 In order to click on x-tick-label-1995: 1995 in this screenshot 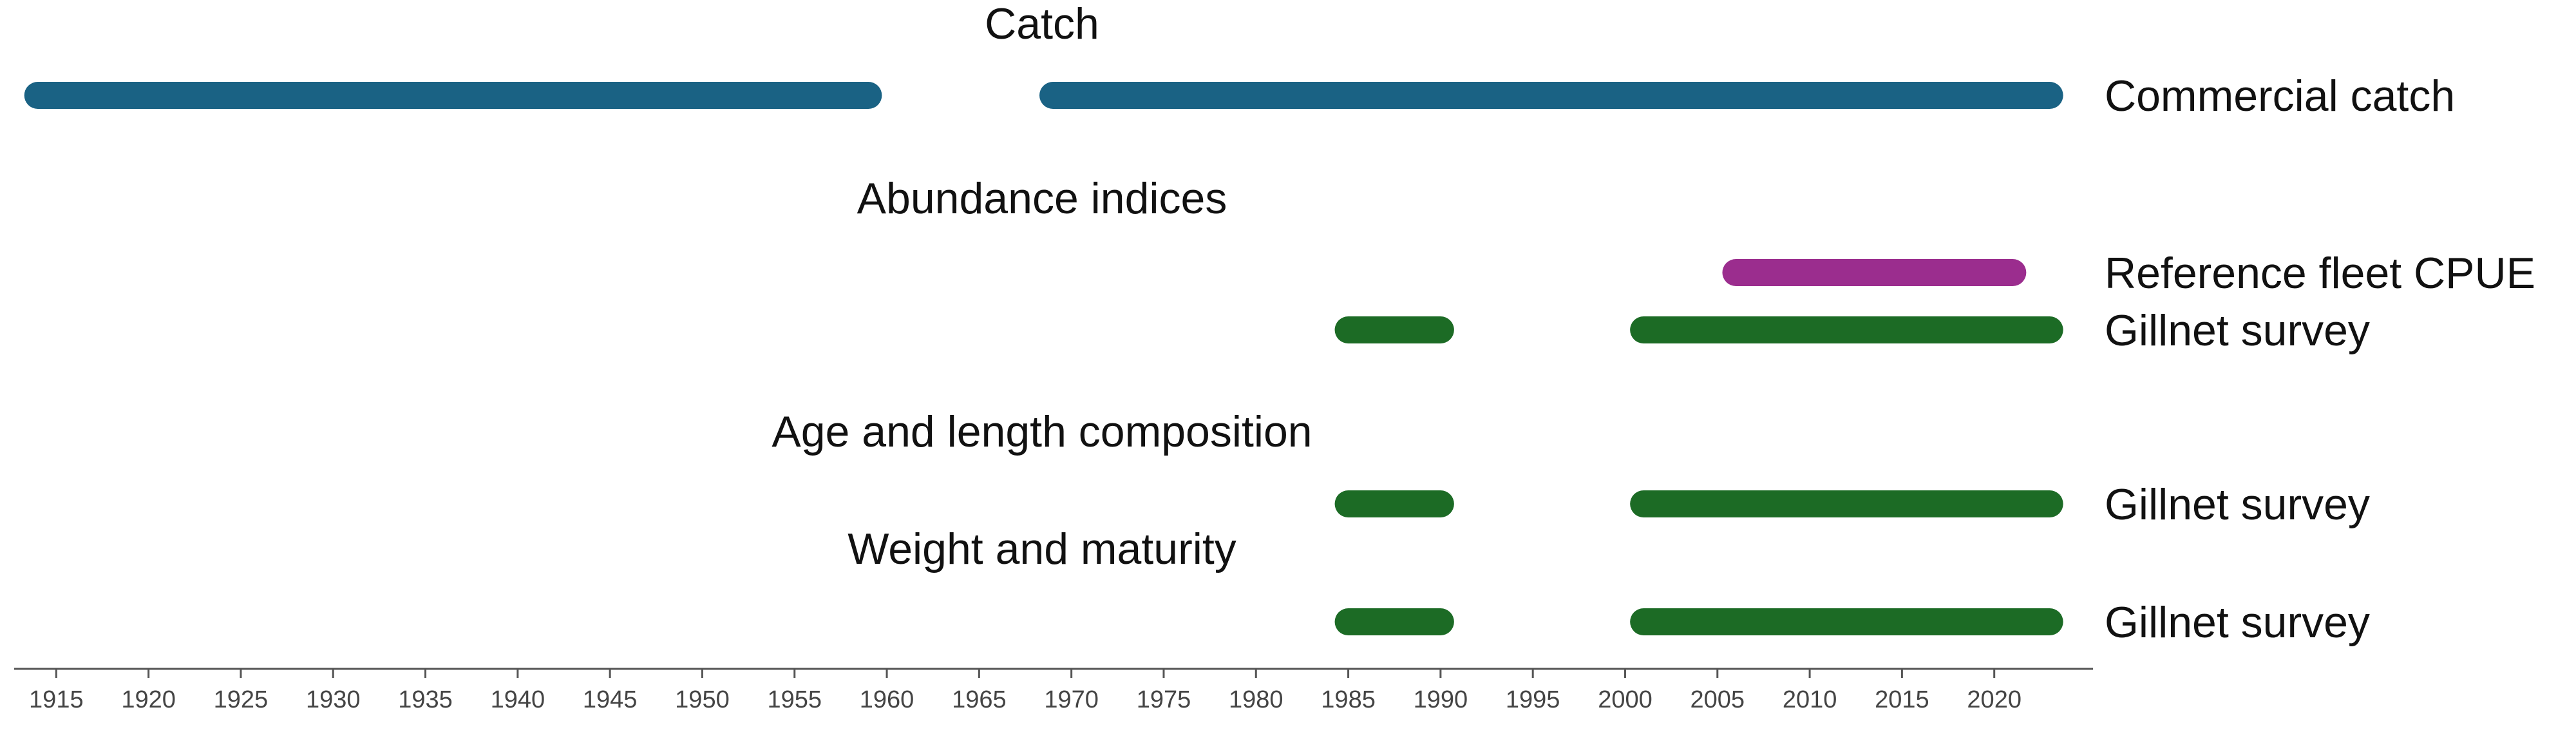, I will do `click(1533, 699)`.